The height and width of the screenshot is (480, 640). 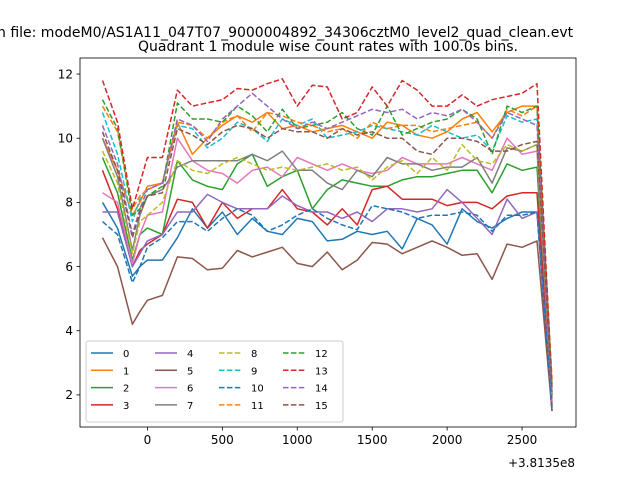 I want to click on x-tick-label: 500, so click(x=222, y=440).